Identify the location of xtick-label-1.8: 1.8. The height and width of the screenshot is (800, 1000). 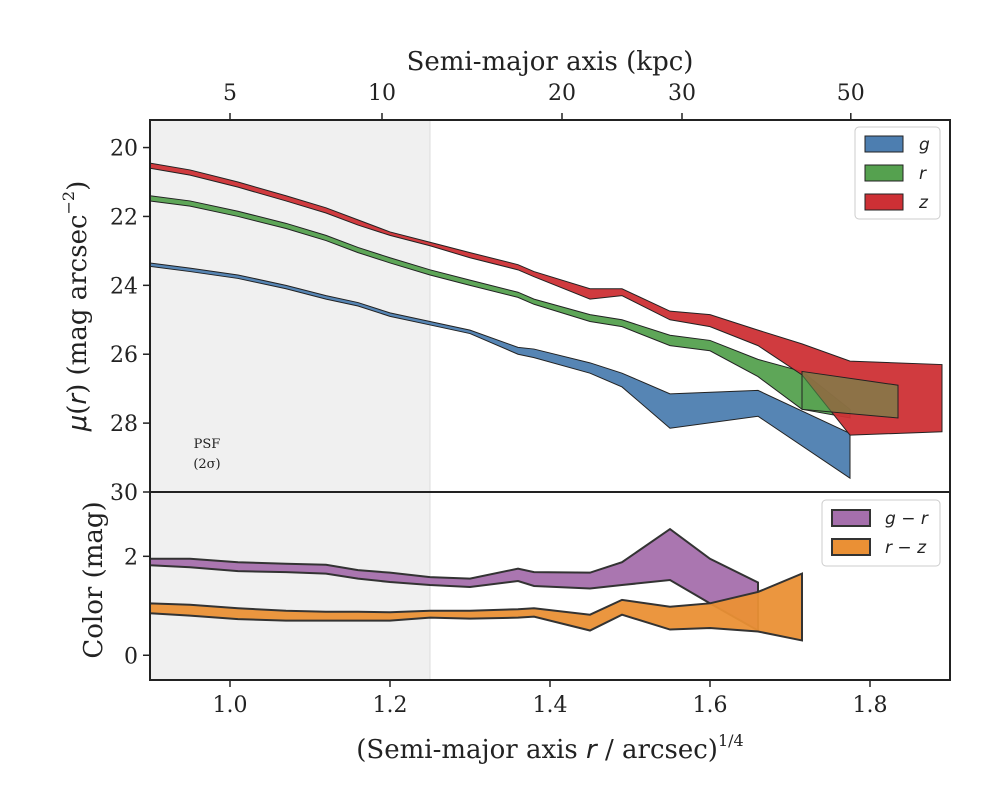
(870, 705).